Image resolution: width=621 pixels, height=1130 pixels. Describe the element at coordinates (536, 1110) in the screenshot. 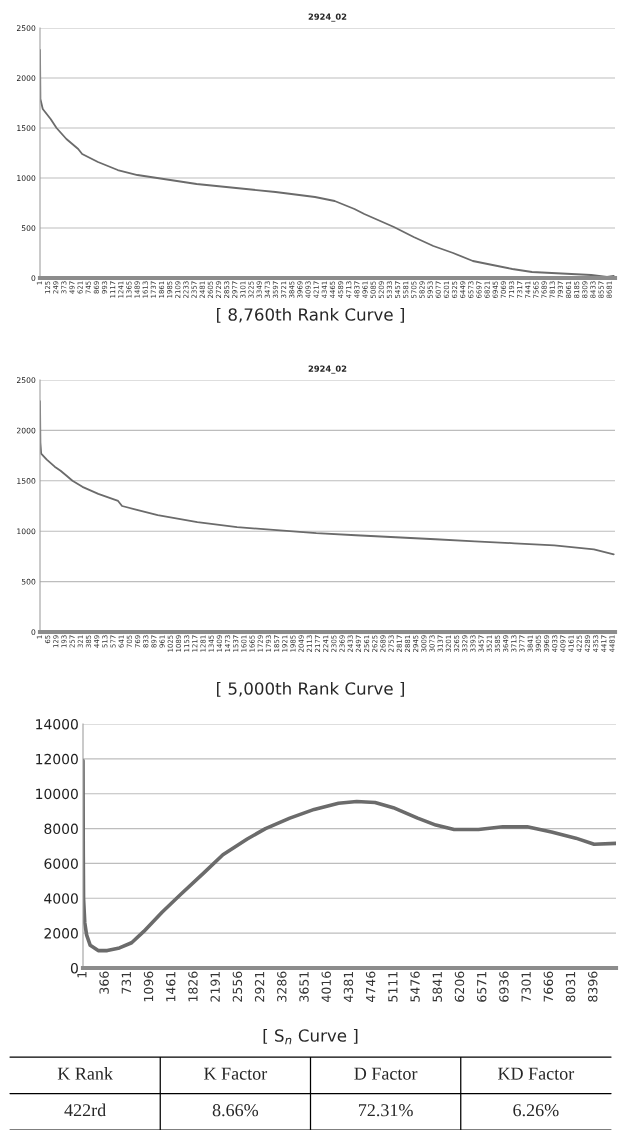

I see `text: 6.26%` at that location.